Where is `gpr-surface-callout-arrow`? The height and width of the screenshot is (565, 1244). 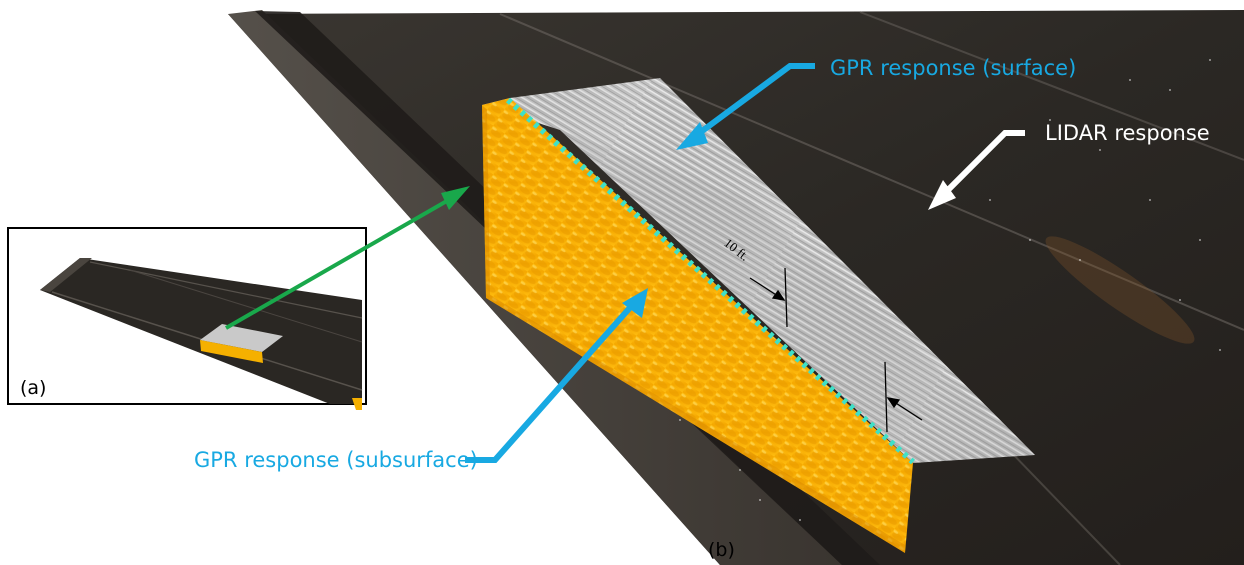
gpr-surface-callout-arrow is located at coordinates (745, 106).